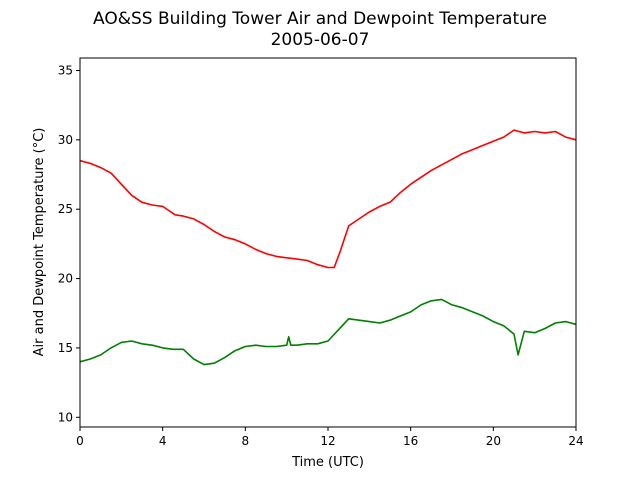 The height and width of the screenshot is (480, 640). Describe the element at coordinates (327, 441) in the screenshot. I see `x-tick-label: 12` at that location.